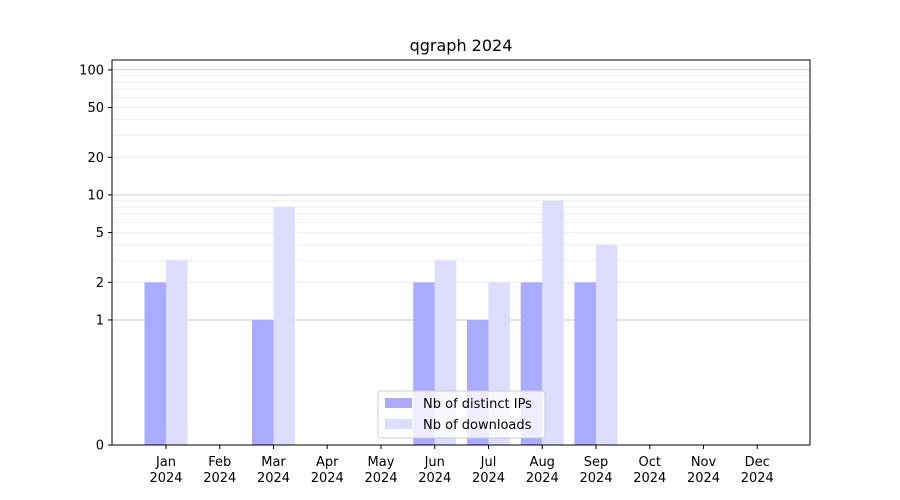 The image size is (900, 500). I want to click on y-tick-label: 2, so click(100, 283).